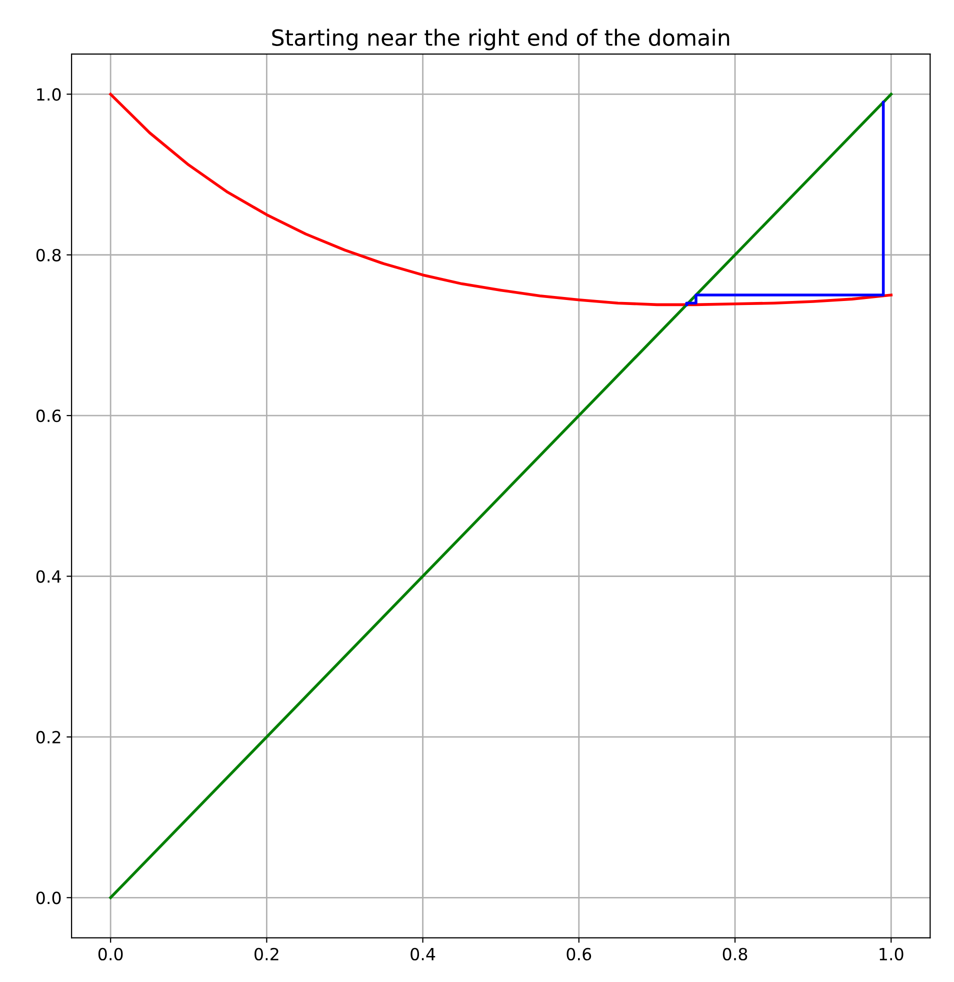 The height and width of the screenshot is (982, 954). I want to click on chart-title: Starting near the right end of the domain, so click(501, 39).